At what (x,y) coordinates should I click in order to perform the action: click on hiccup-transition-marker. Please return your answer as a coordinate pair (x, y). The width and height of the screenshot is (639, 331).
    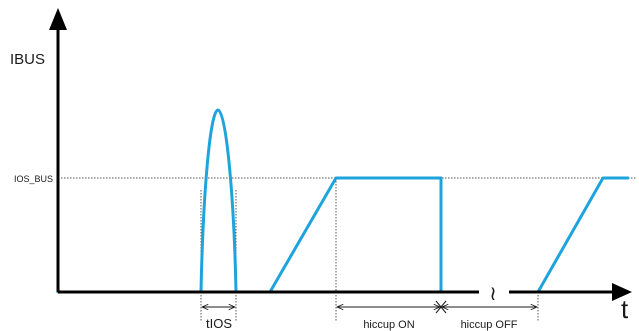
    Looking at the image, I should click on (441, 307).